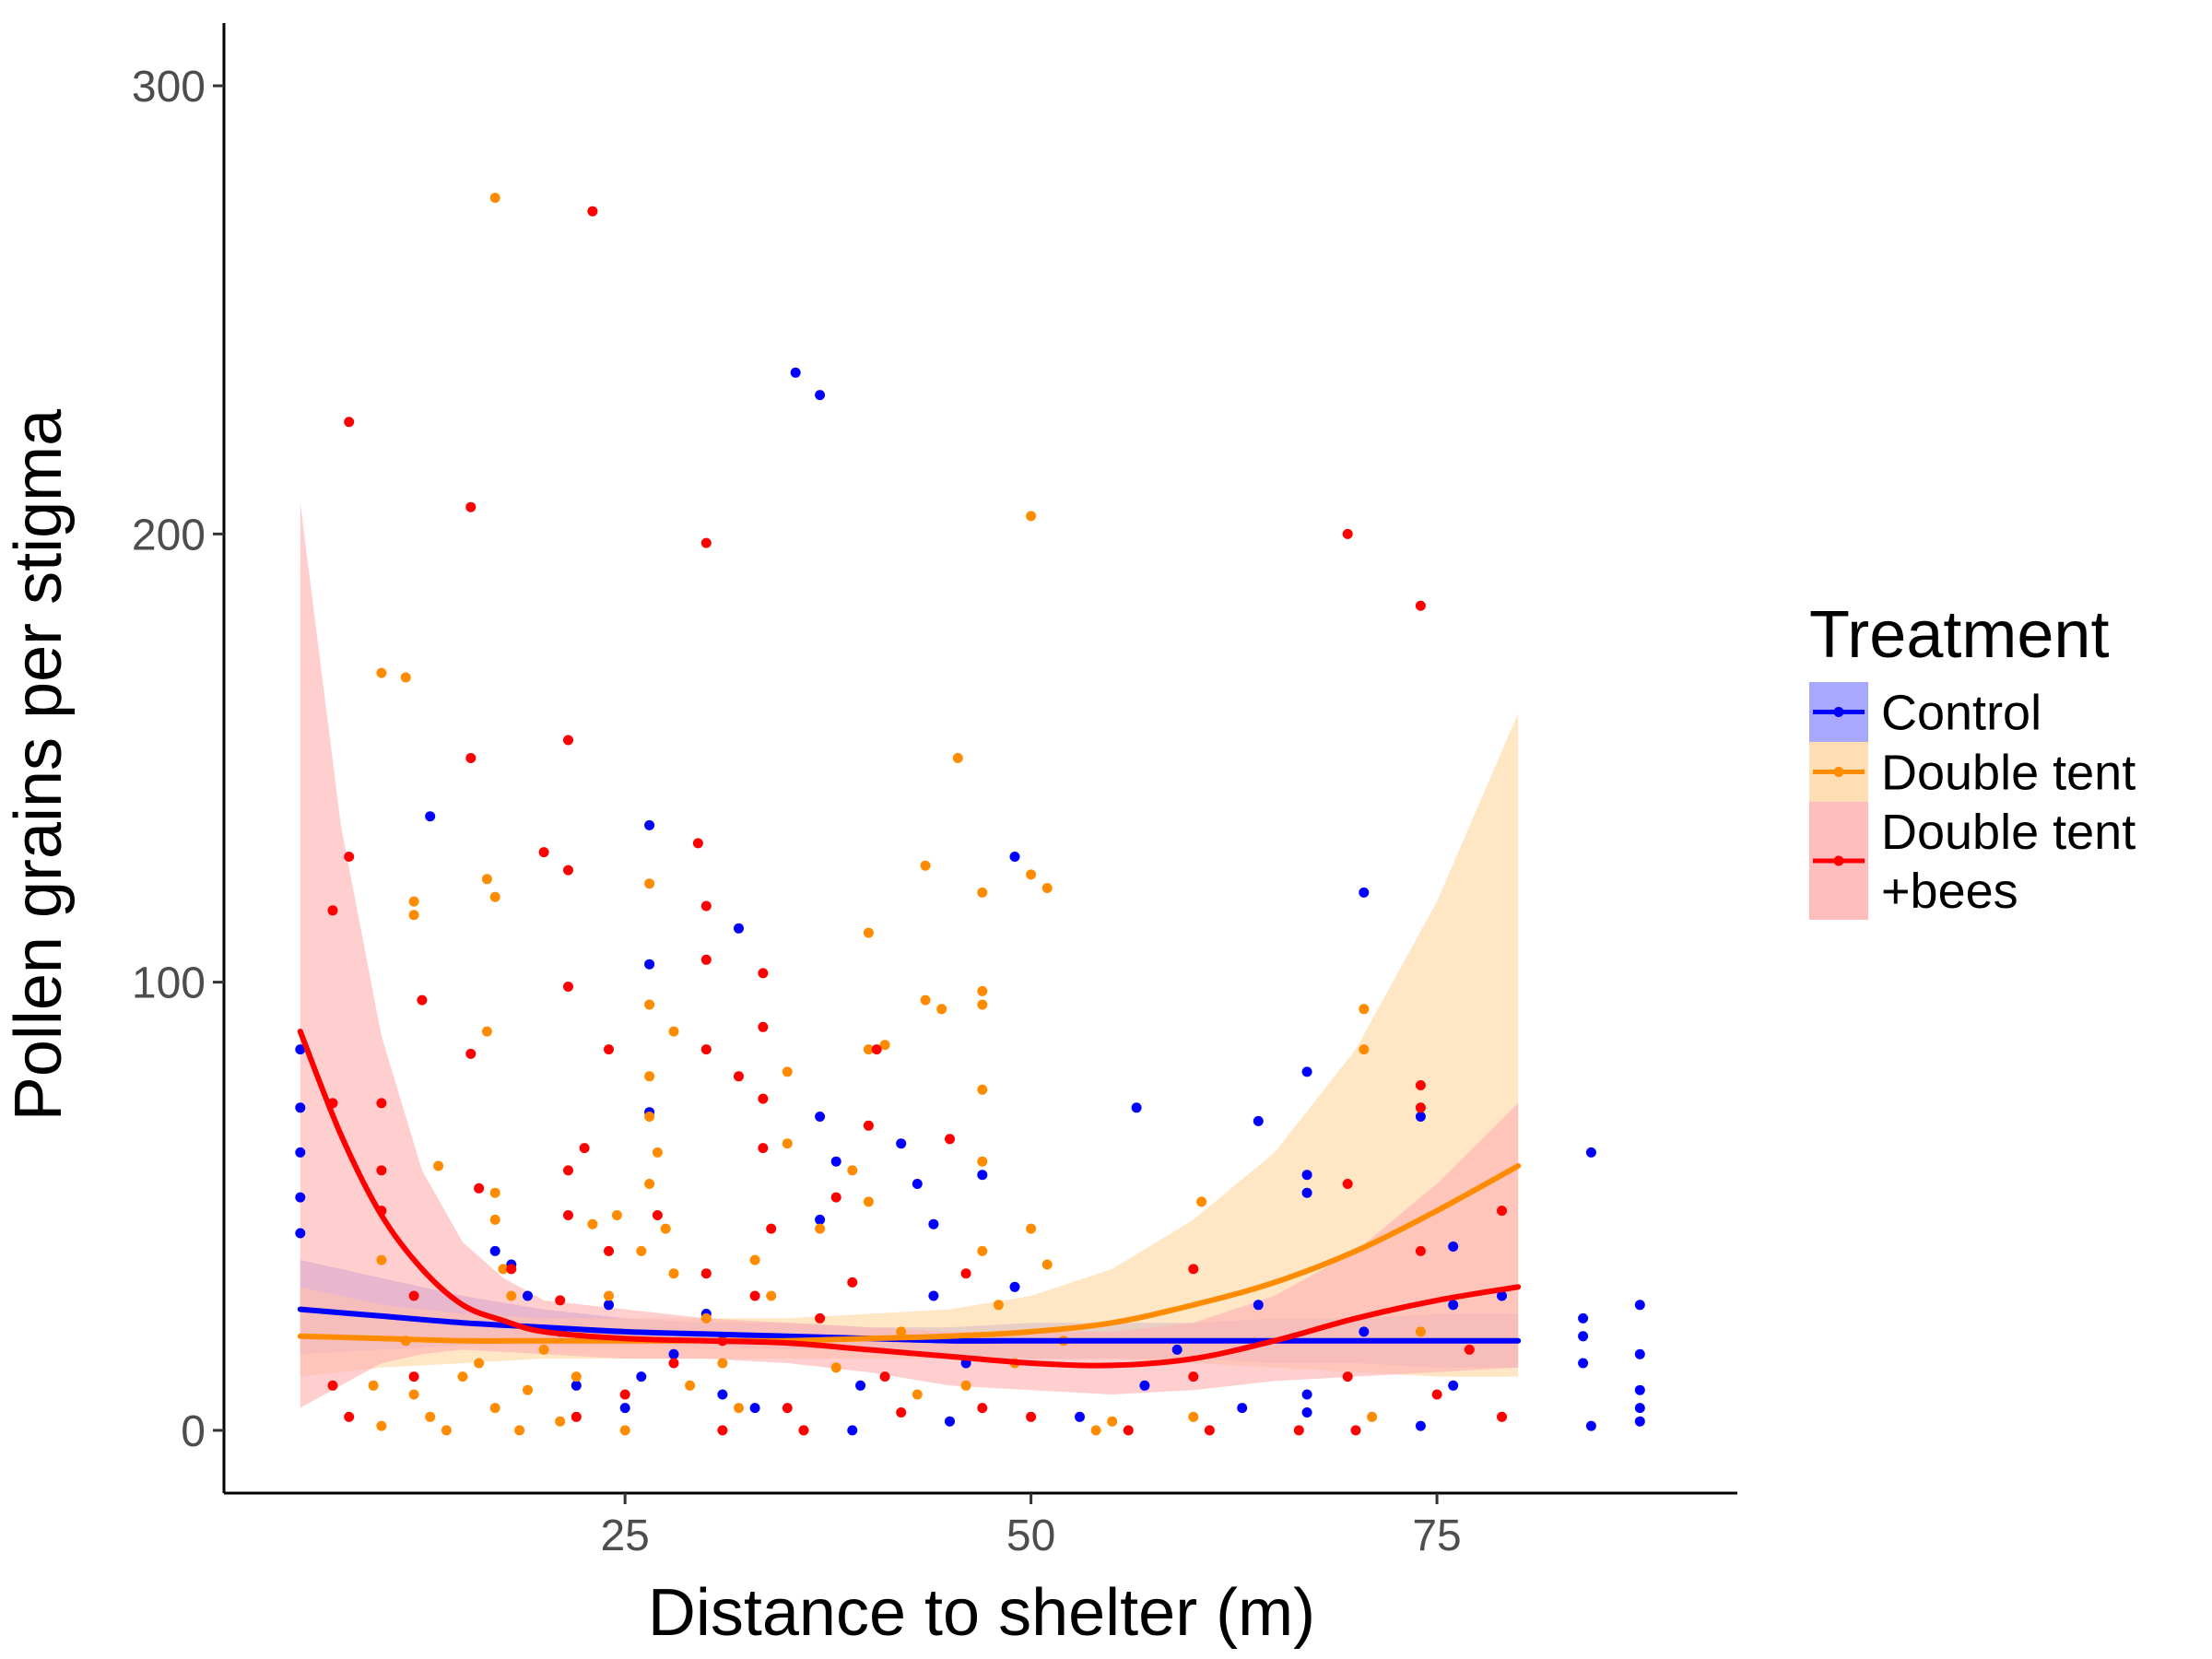 This screenshot has height=1659, width=2212. I want to click on y-ticks: 0 100 200 300, so click(178, 759).